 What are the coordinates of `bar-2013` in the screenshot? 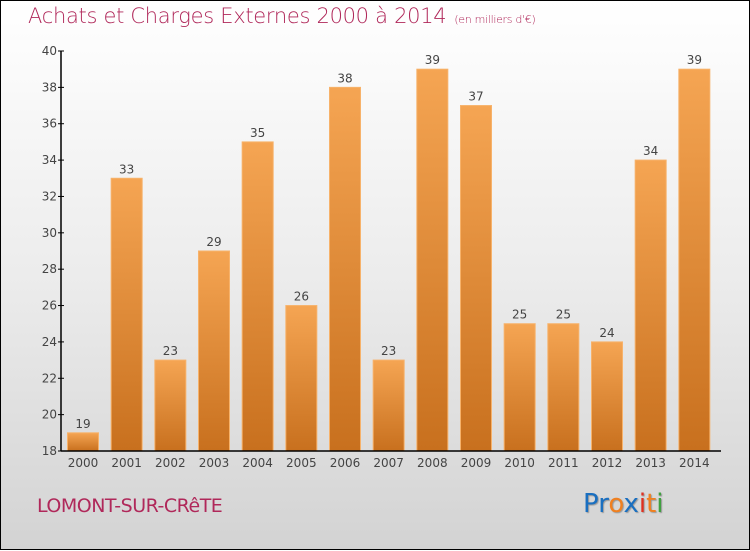 It's located at (650, 305).